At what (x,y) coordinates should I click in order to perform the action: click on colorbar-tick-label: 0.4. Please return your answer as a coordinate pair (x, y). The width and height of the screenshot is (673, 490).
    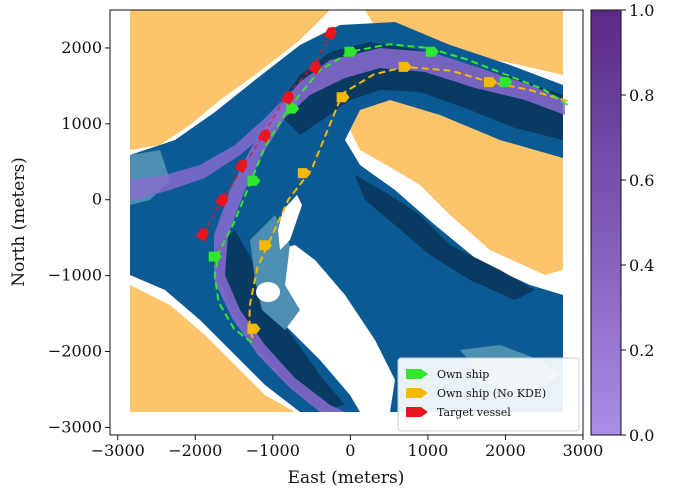
    Looking at the image, I should click on (641, 265).